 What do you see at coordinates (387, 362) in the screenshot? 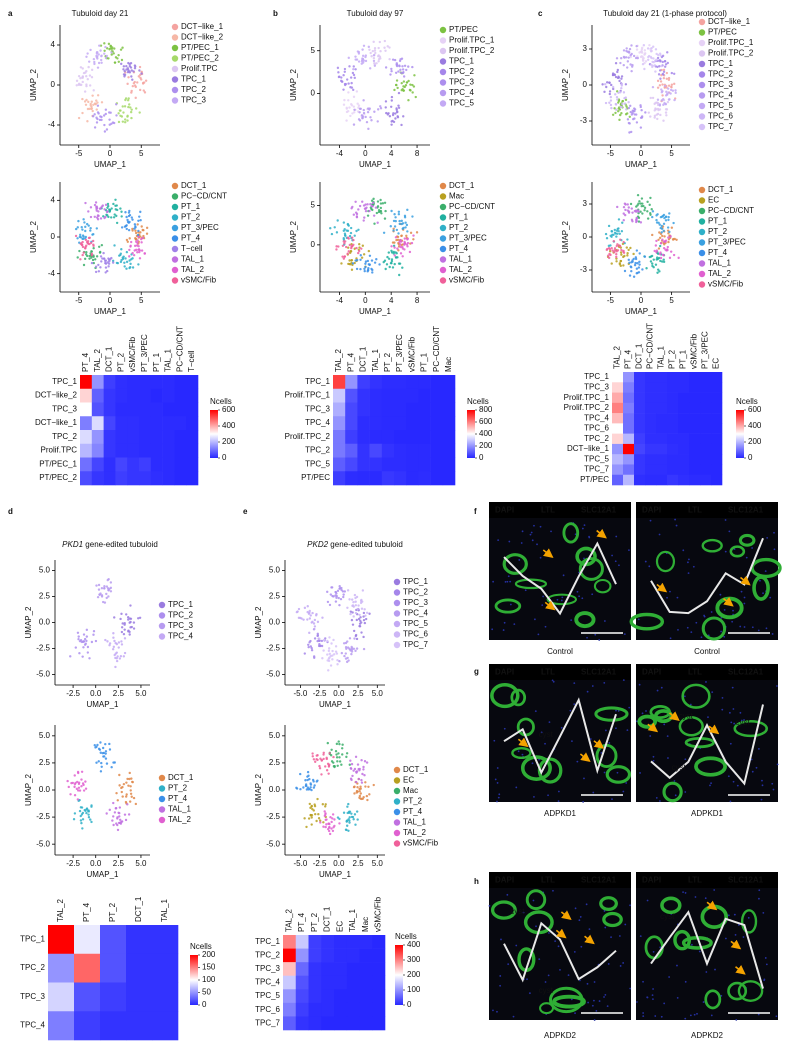
I see `column-label: PT_2` at bounding box center [387, 362].